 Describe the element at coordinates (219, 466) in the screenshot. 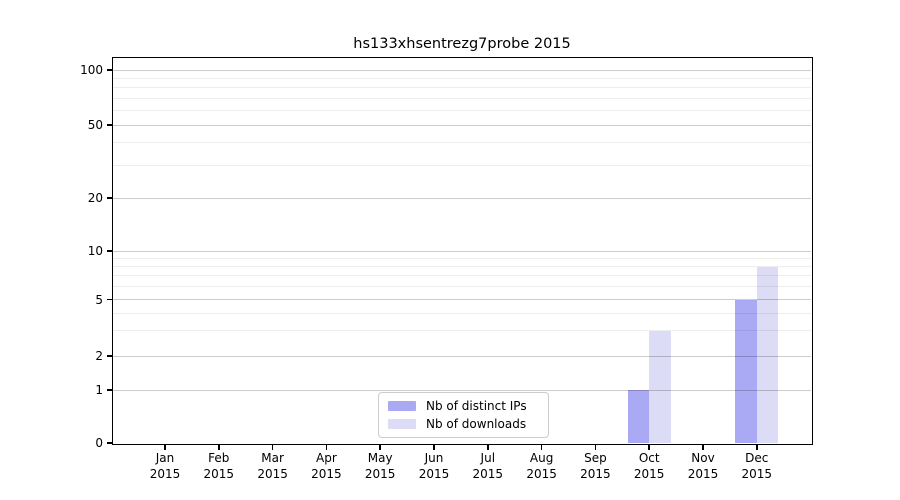

I see `x-tick-label-feb: Feb 2015` at that location.